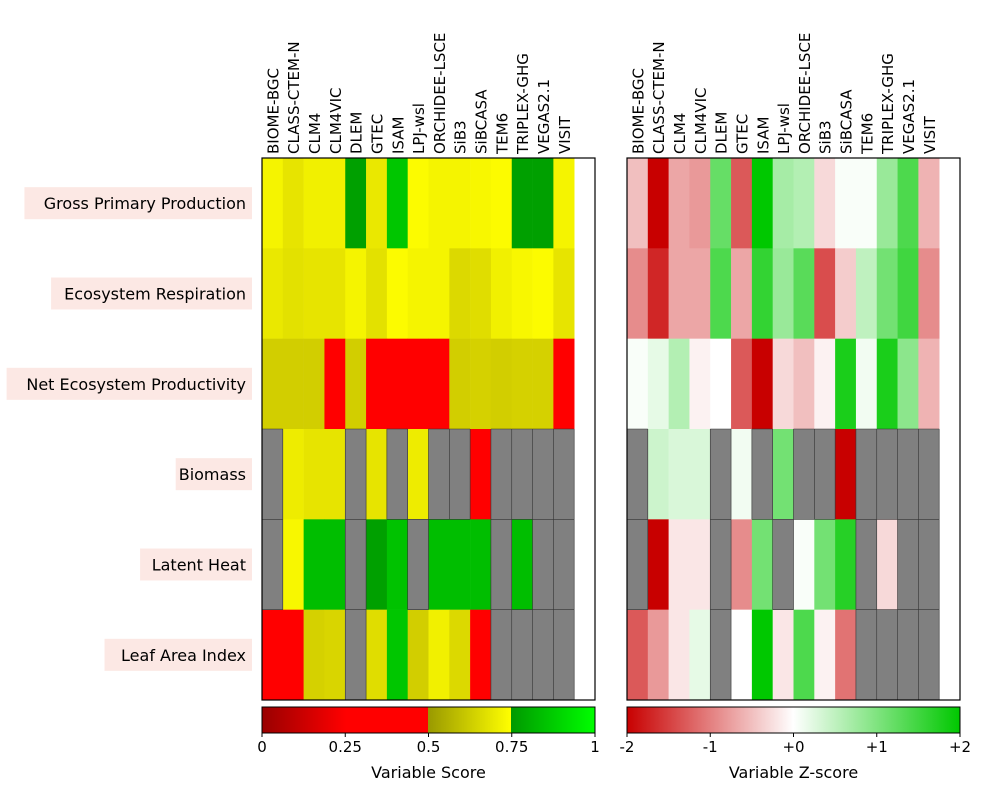  I want to click on zscore-model-label: CLM4VIC, so click(701, 121).